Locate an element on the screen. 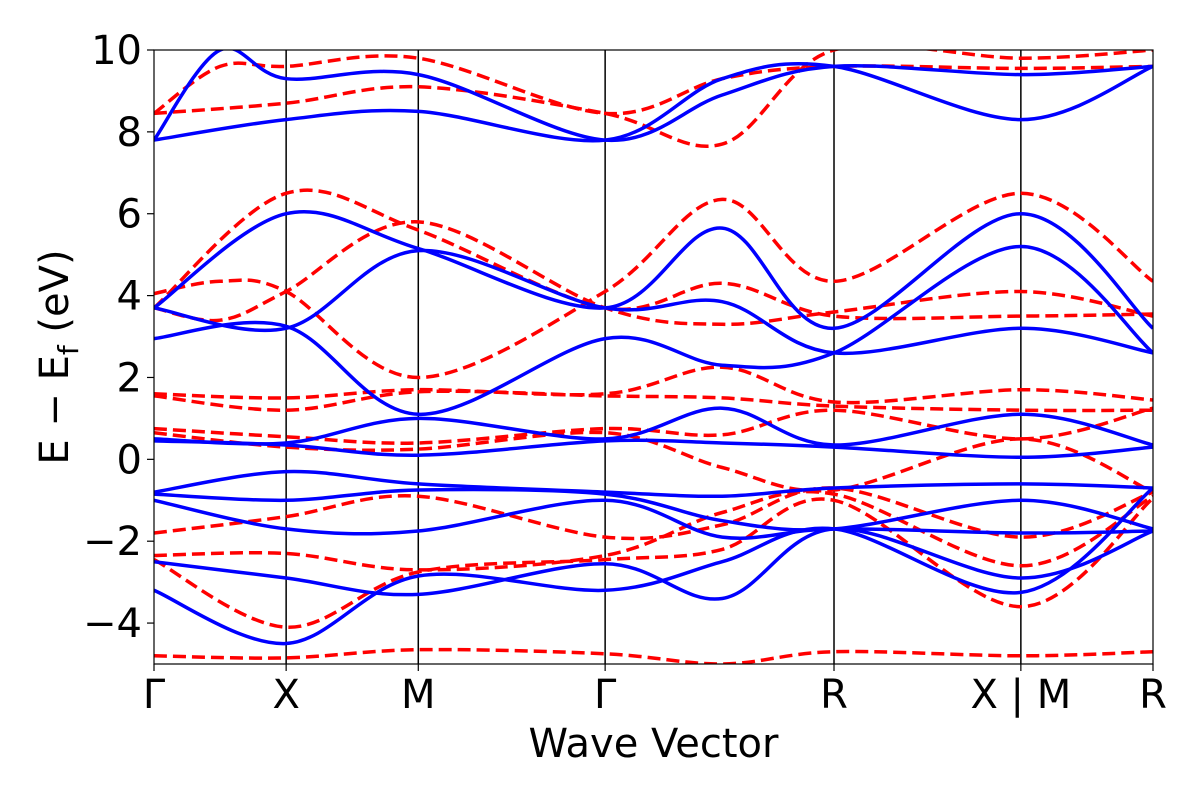  y-tick-label: 10 is located at coordinates (116, 51).